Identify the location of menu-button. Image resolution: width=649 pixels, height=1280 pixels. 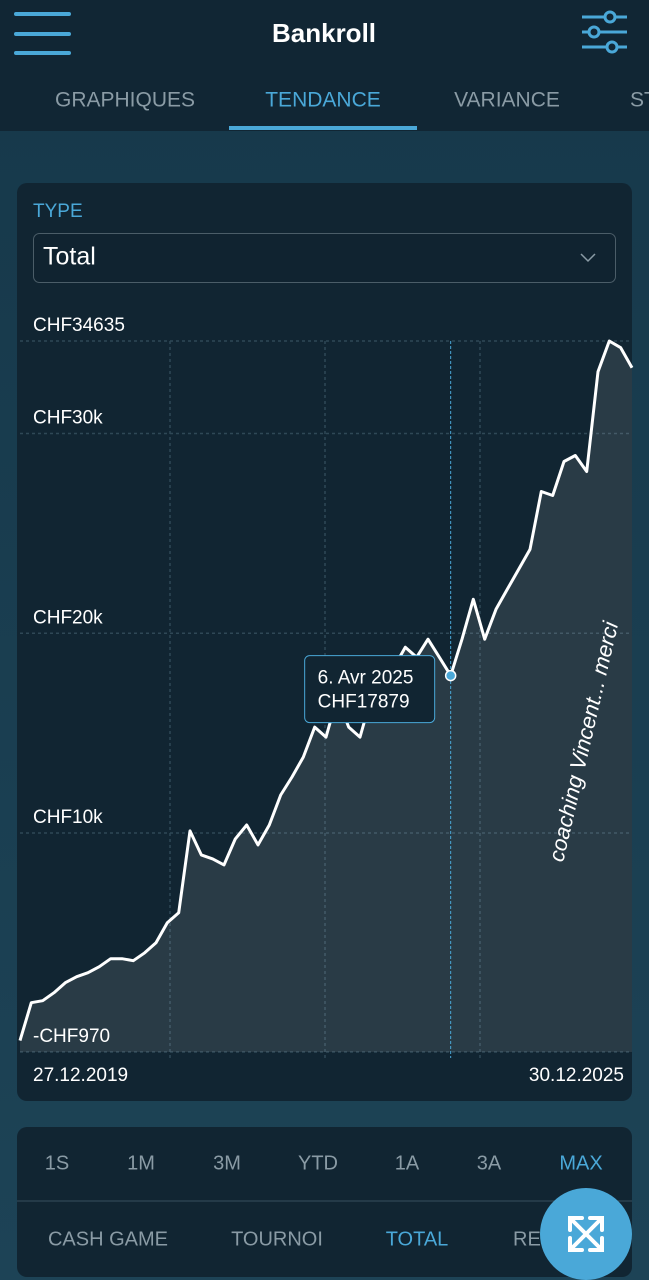
(42, 33).